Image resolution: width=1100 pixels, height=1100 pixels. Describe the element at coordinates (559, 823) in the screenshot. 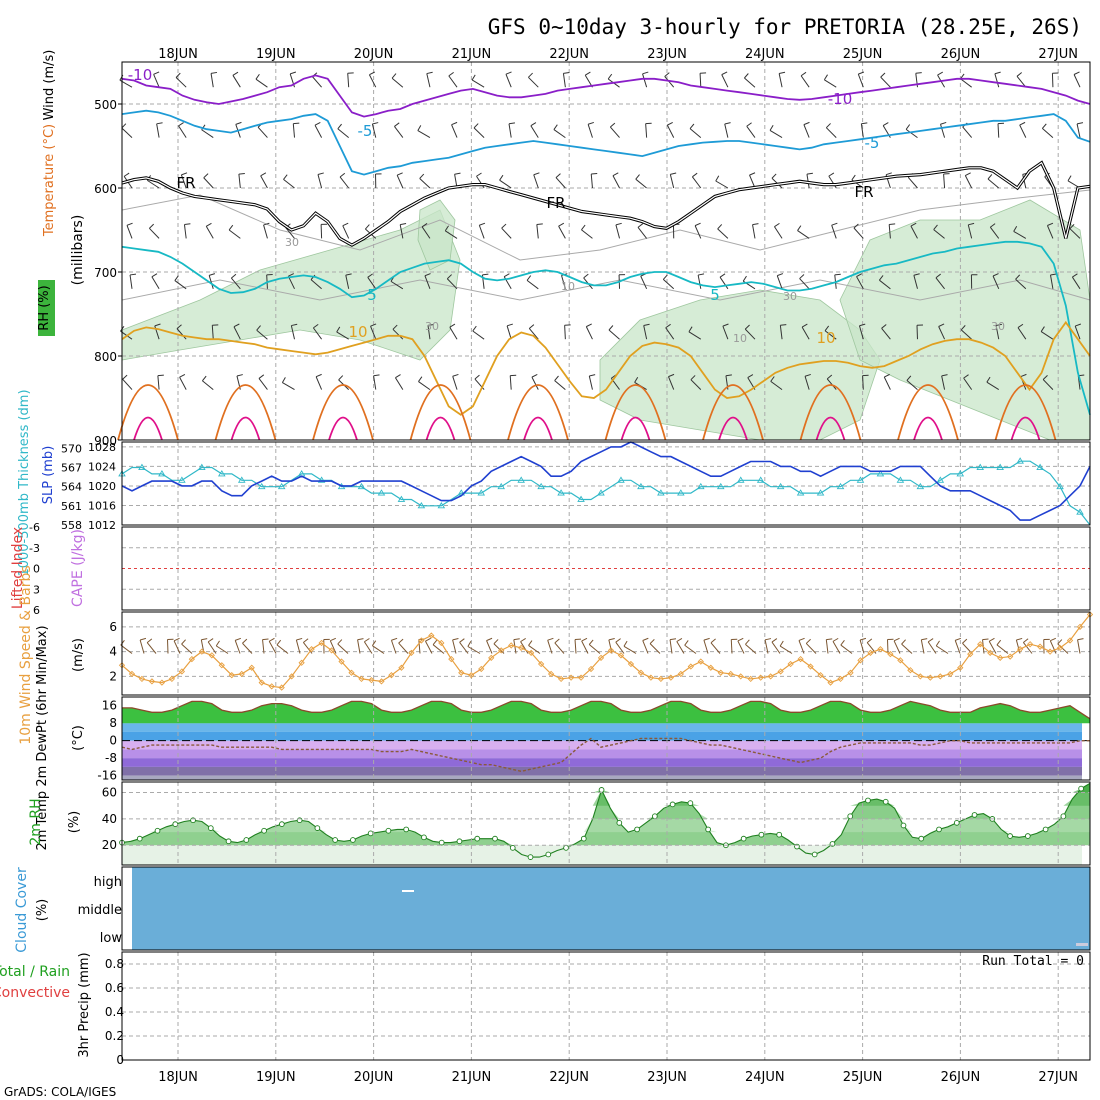

I see `rh2m-panel: 20 40 60 2m RH (%)` at that location.